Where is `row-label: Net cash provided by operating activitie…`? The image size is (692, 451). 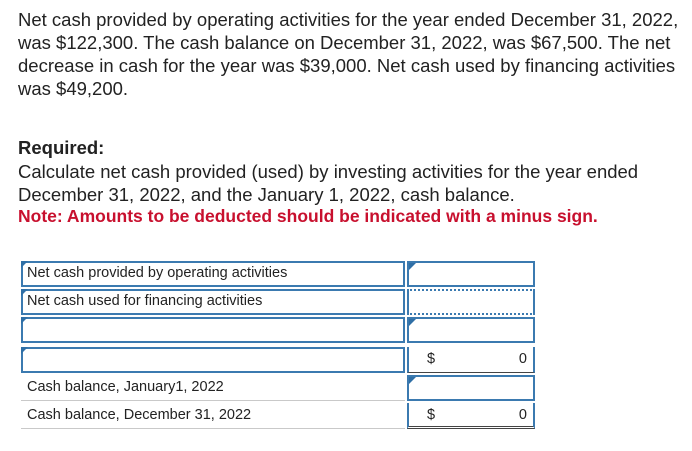 row-label: Net cash provided by operating activitie… is located at coordinates (157, 273).